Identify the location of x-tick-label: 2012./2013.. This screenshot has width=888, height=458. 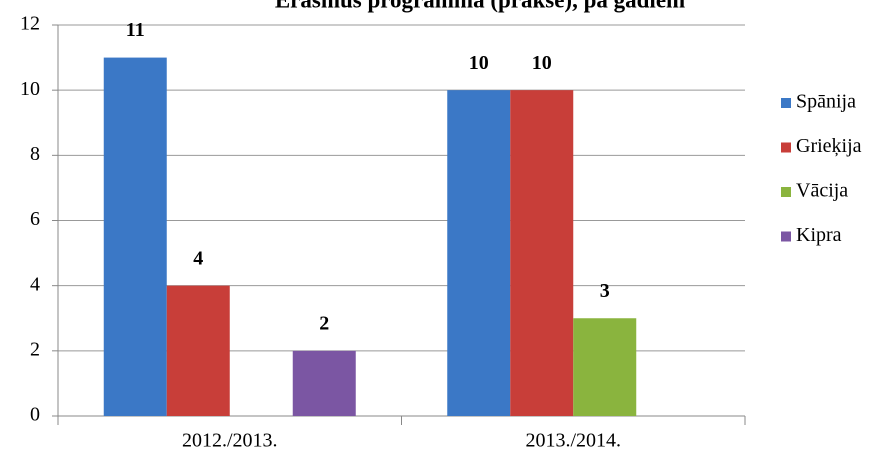
(230, 441).